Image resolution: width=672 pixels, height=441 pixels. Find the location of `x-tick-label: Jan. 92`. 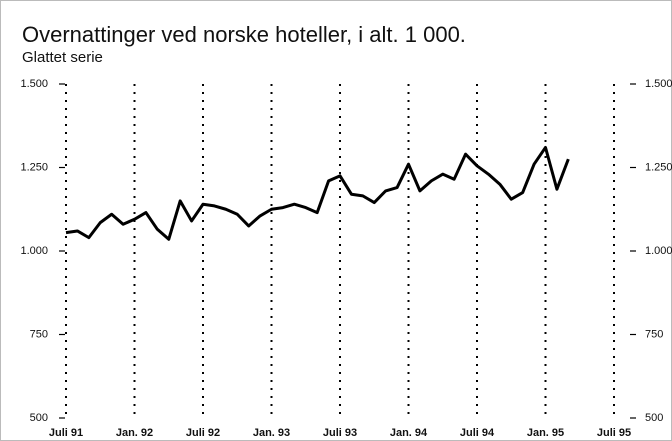

x-tick-label: Jan. 92 is located at coordinates (134, 433).